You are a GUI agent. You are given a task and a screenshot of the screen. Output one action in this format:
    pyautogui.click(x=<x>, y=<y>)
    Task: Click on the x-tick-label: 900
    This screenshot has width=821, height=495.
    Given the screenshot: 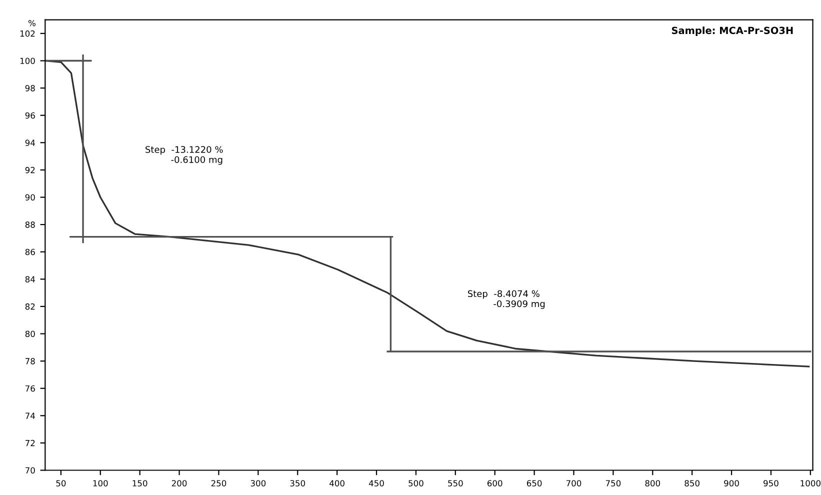 What is the action you would take?
    pyautogui.click(x=731, y=483)
    